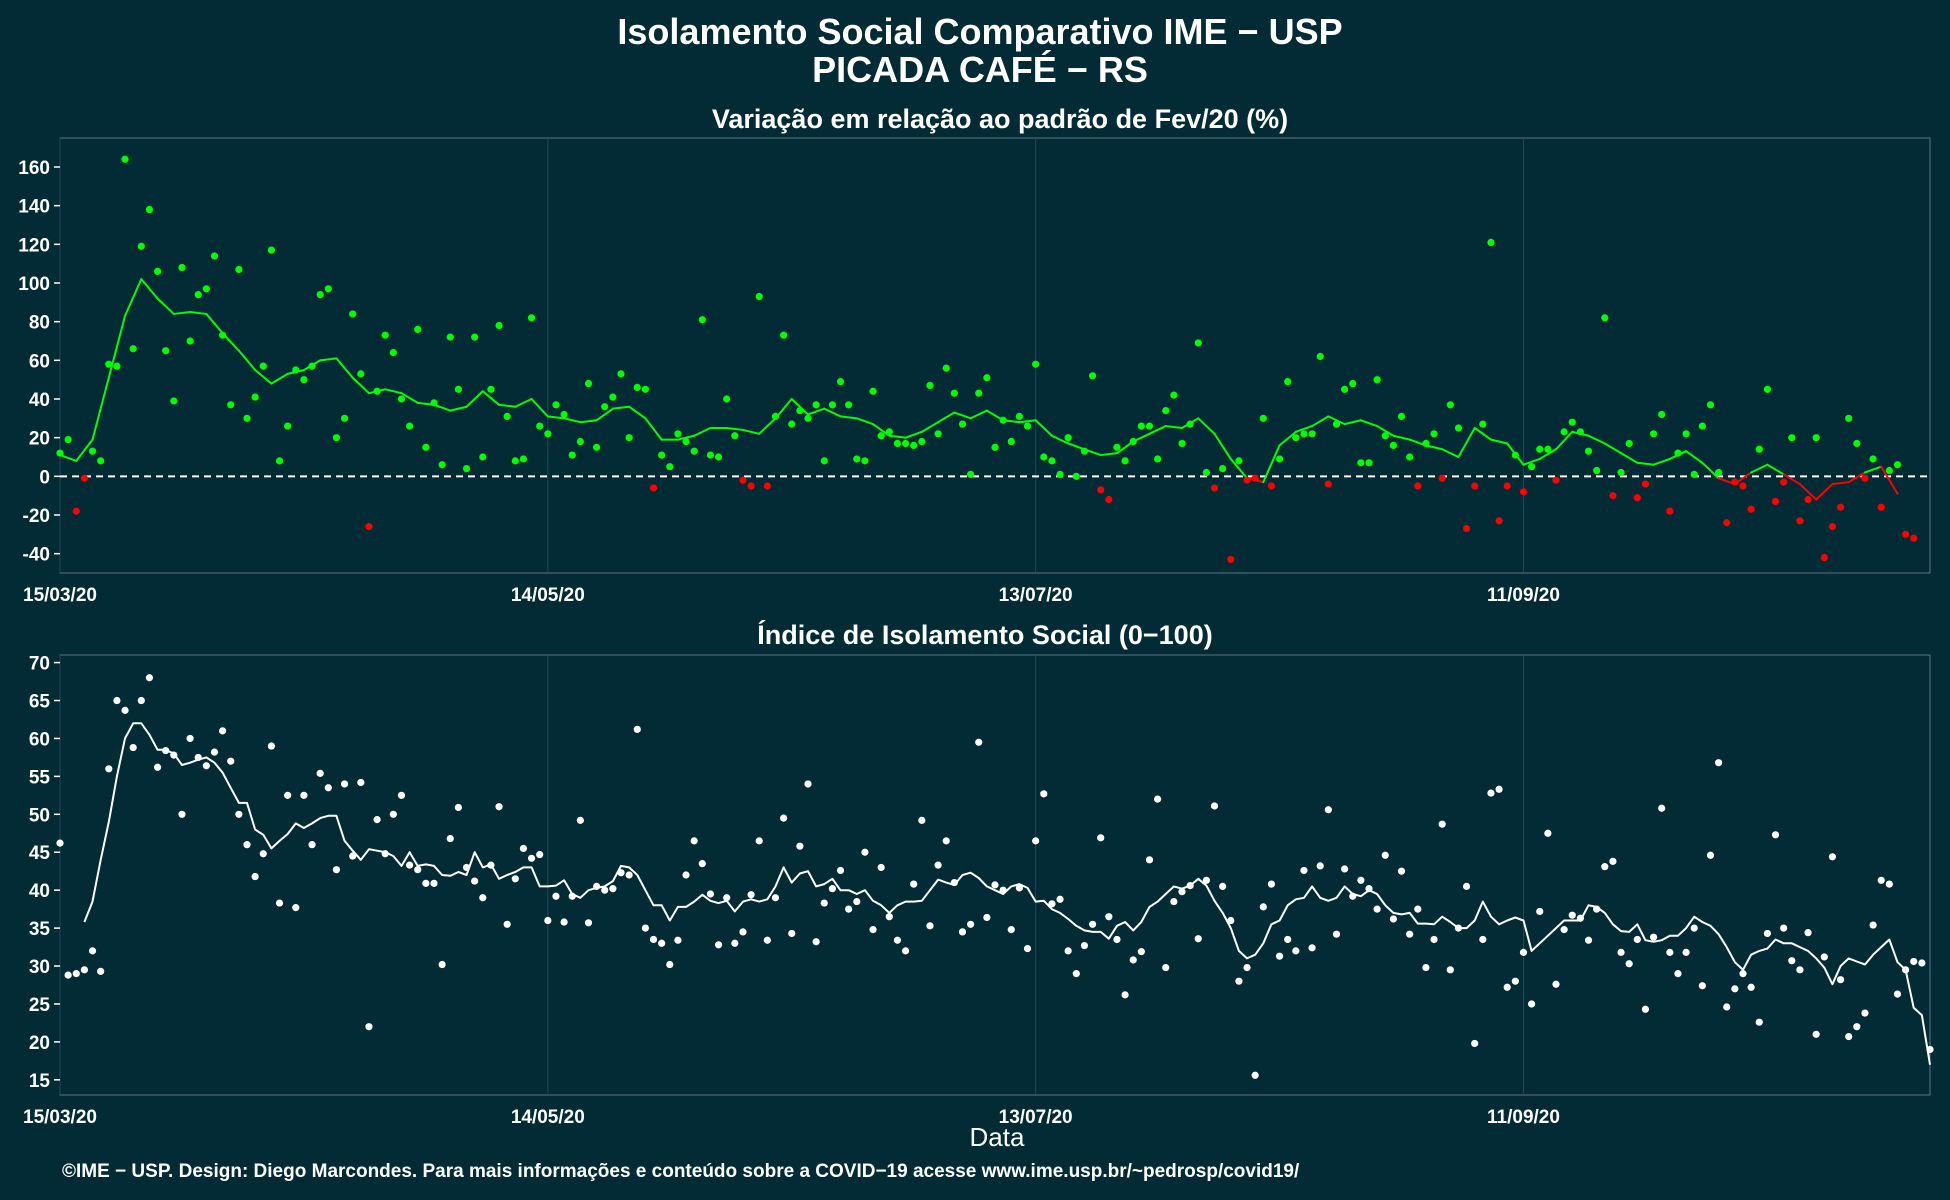 The height and width of the screenshot is (1200, 1950). I want to click on y-tick-label: 25, so click(40, 1005).